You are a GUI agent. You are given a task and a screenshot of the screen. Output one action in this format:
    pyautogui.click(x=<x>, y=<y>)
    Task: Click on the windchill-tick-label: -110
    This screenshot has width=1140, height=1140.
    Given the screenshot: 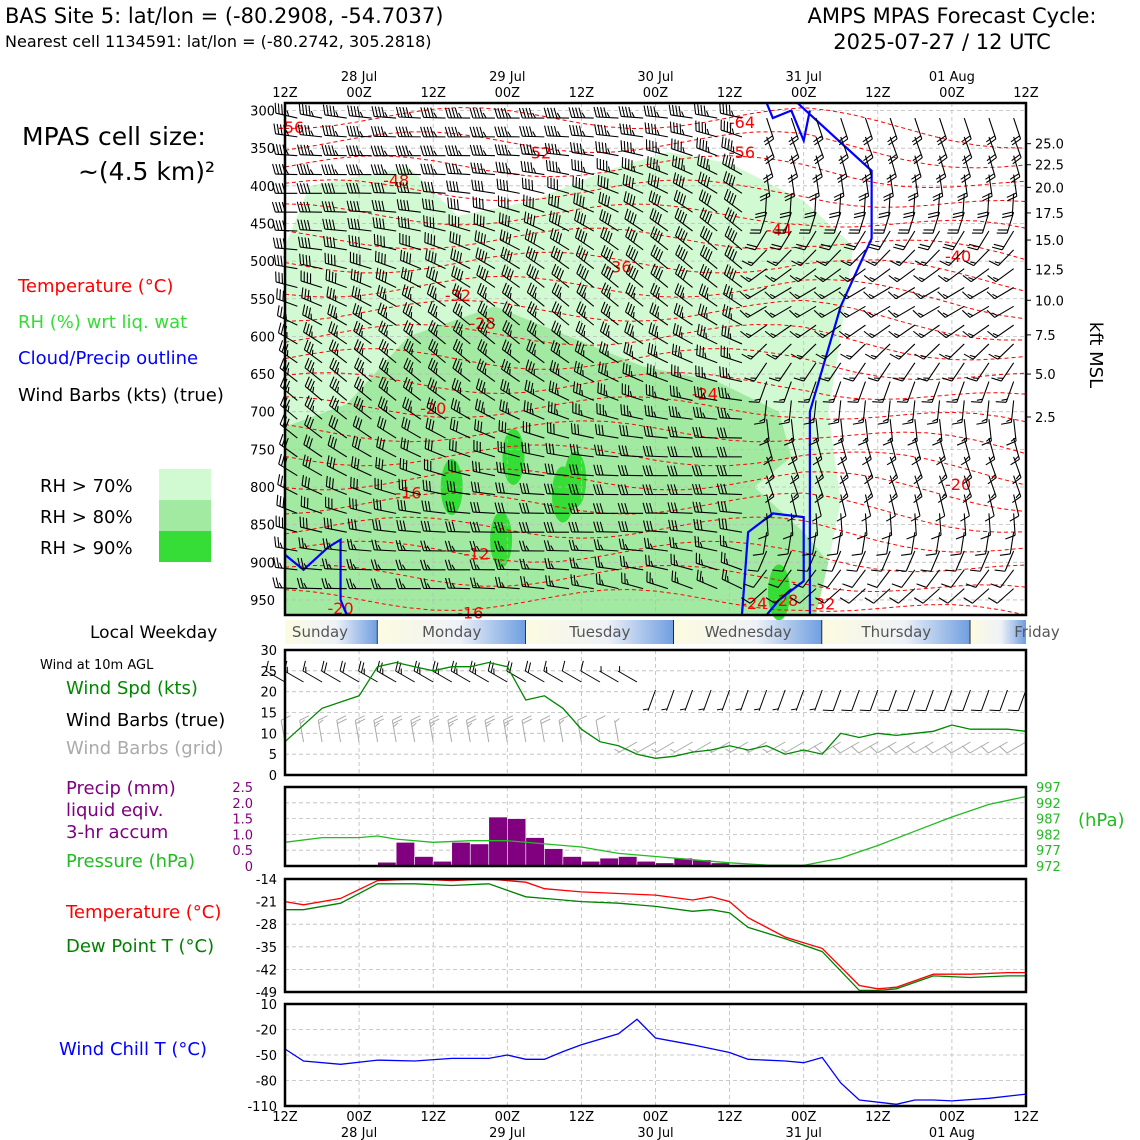 What is the action you would take?
    pyautogui.click(x=262, y=1107)
    